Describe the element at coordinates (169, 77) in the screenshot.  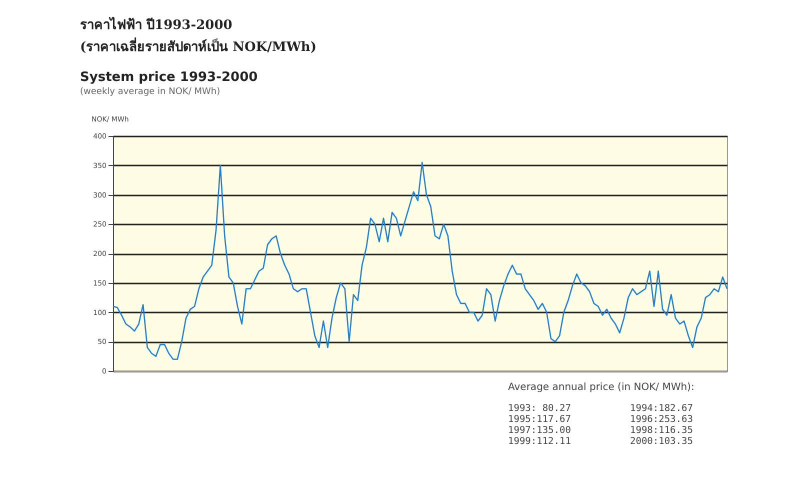
I see `text: System price 1993-2000` at that location.